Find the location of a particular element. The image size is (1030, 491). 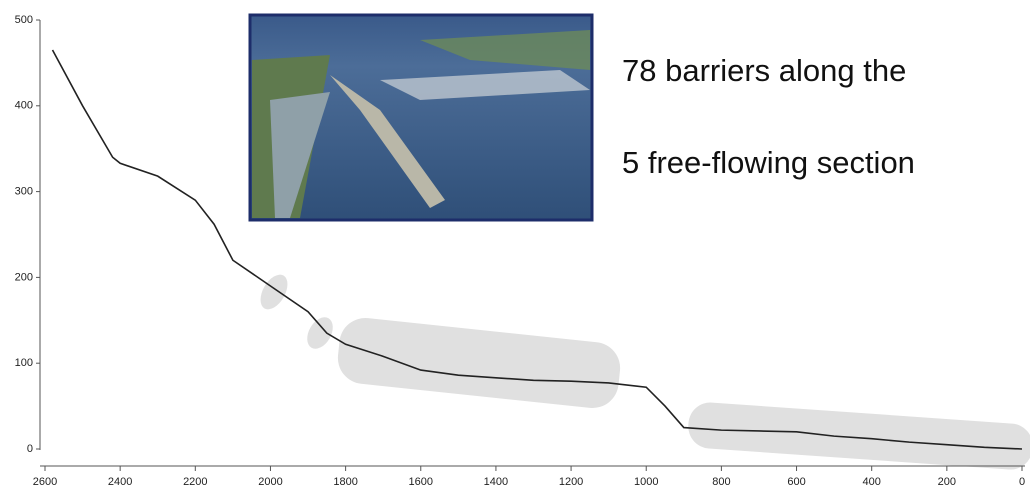

photo-bank is located at coordinates (300, 155).